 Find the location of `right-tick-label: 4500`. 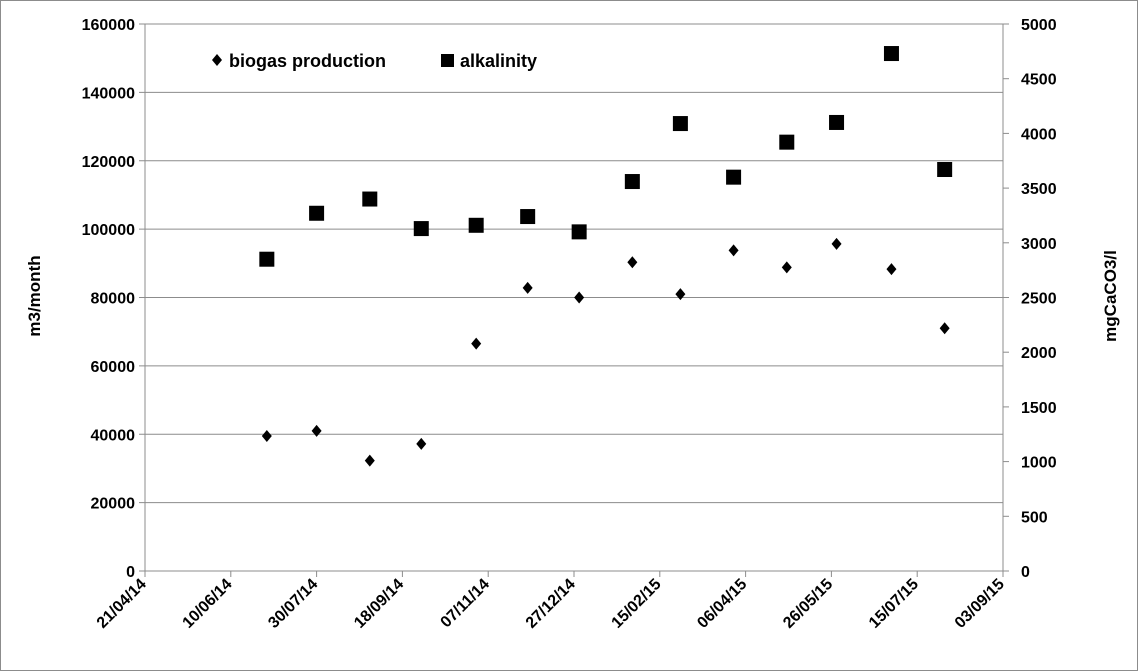

right-tick-label: 4500 is located at coordinates (1039, 80).